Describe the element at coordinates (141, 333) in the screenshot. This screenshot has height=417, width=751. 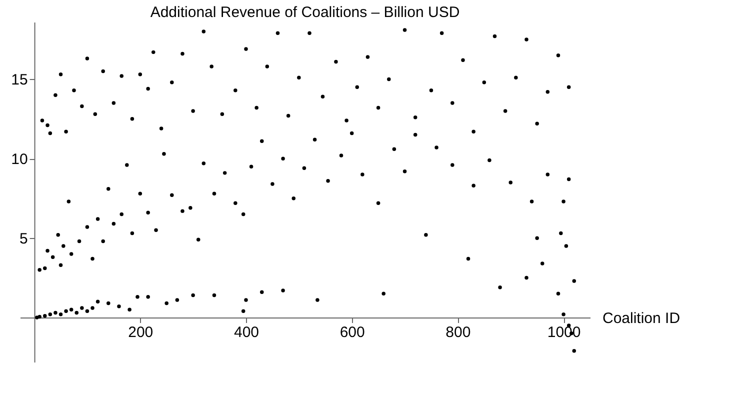
I see `x-tick-label: 200` at that location.